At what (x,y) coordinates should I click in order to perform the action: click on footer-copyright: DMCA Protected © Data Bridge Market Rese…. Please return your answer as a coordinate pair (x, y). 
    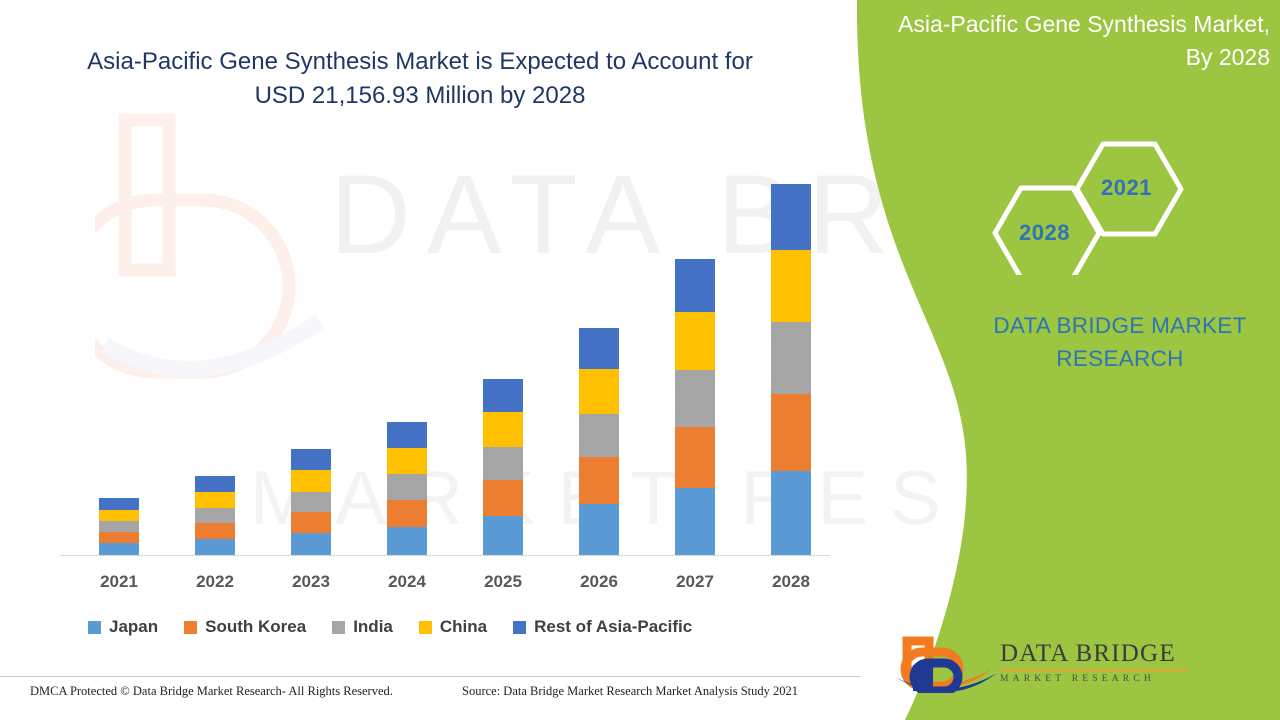
    Looking at the image, I should click on (211, 691).